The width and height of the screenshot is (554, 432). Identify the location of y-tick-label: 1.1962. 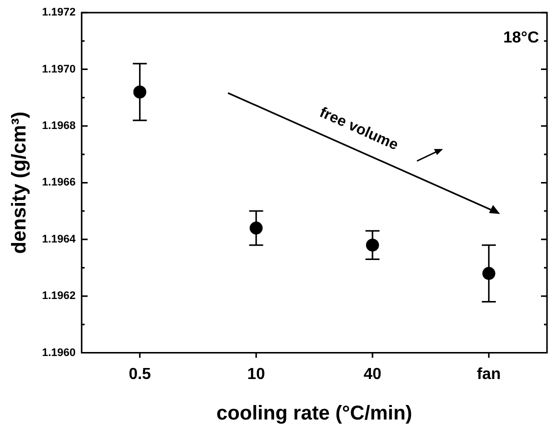
(59, 296).